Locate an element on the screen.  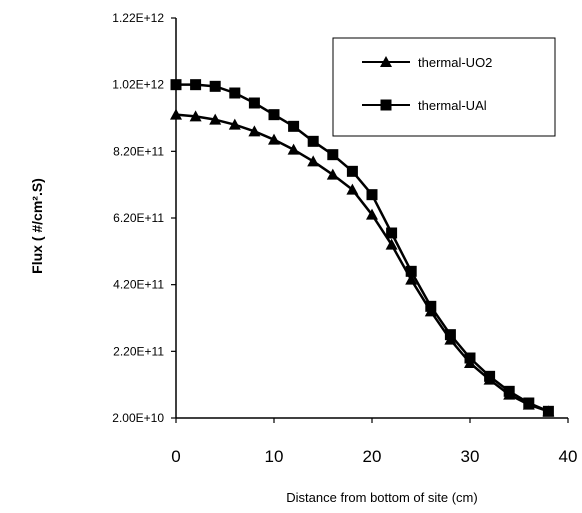
y-tick-label: 4.20E+11 is located at coordinates (138, 285).